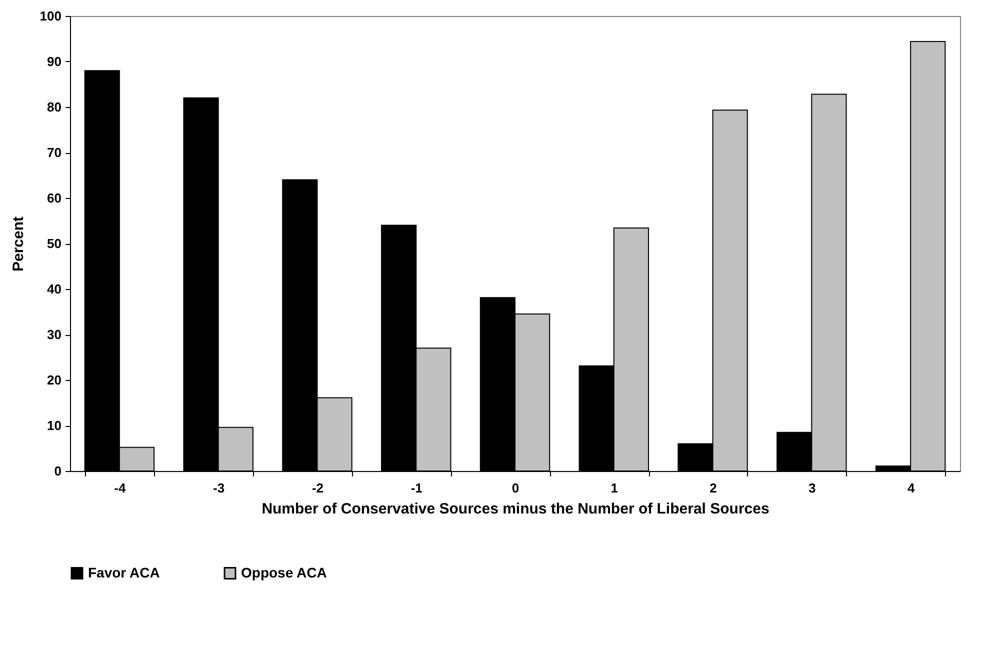 The width and height of the screenshot is (987, 660). I want to click on y-tick-label: 40, so click(54, 289).